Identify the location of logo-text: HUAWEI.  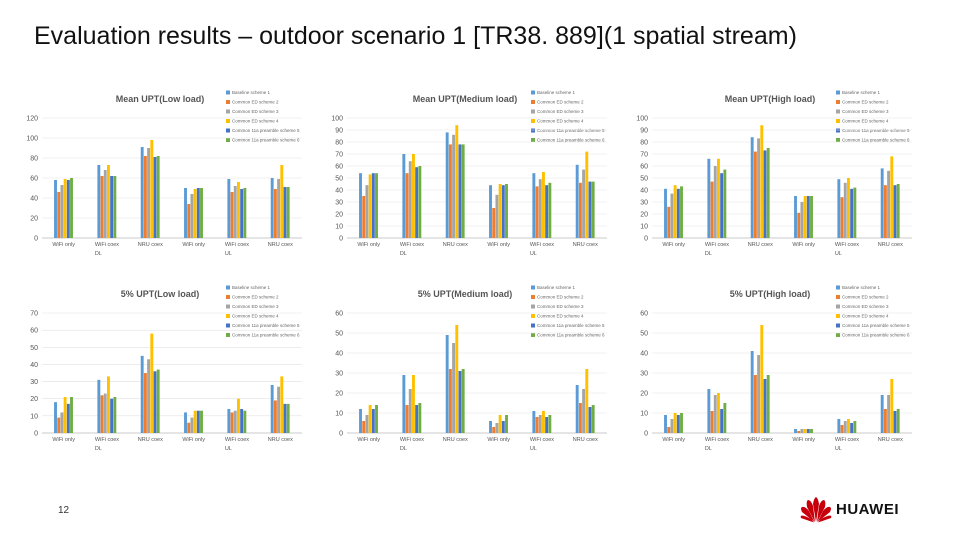
(867, 509).